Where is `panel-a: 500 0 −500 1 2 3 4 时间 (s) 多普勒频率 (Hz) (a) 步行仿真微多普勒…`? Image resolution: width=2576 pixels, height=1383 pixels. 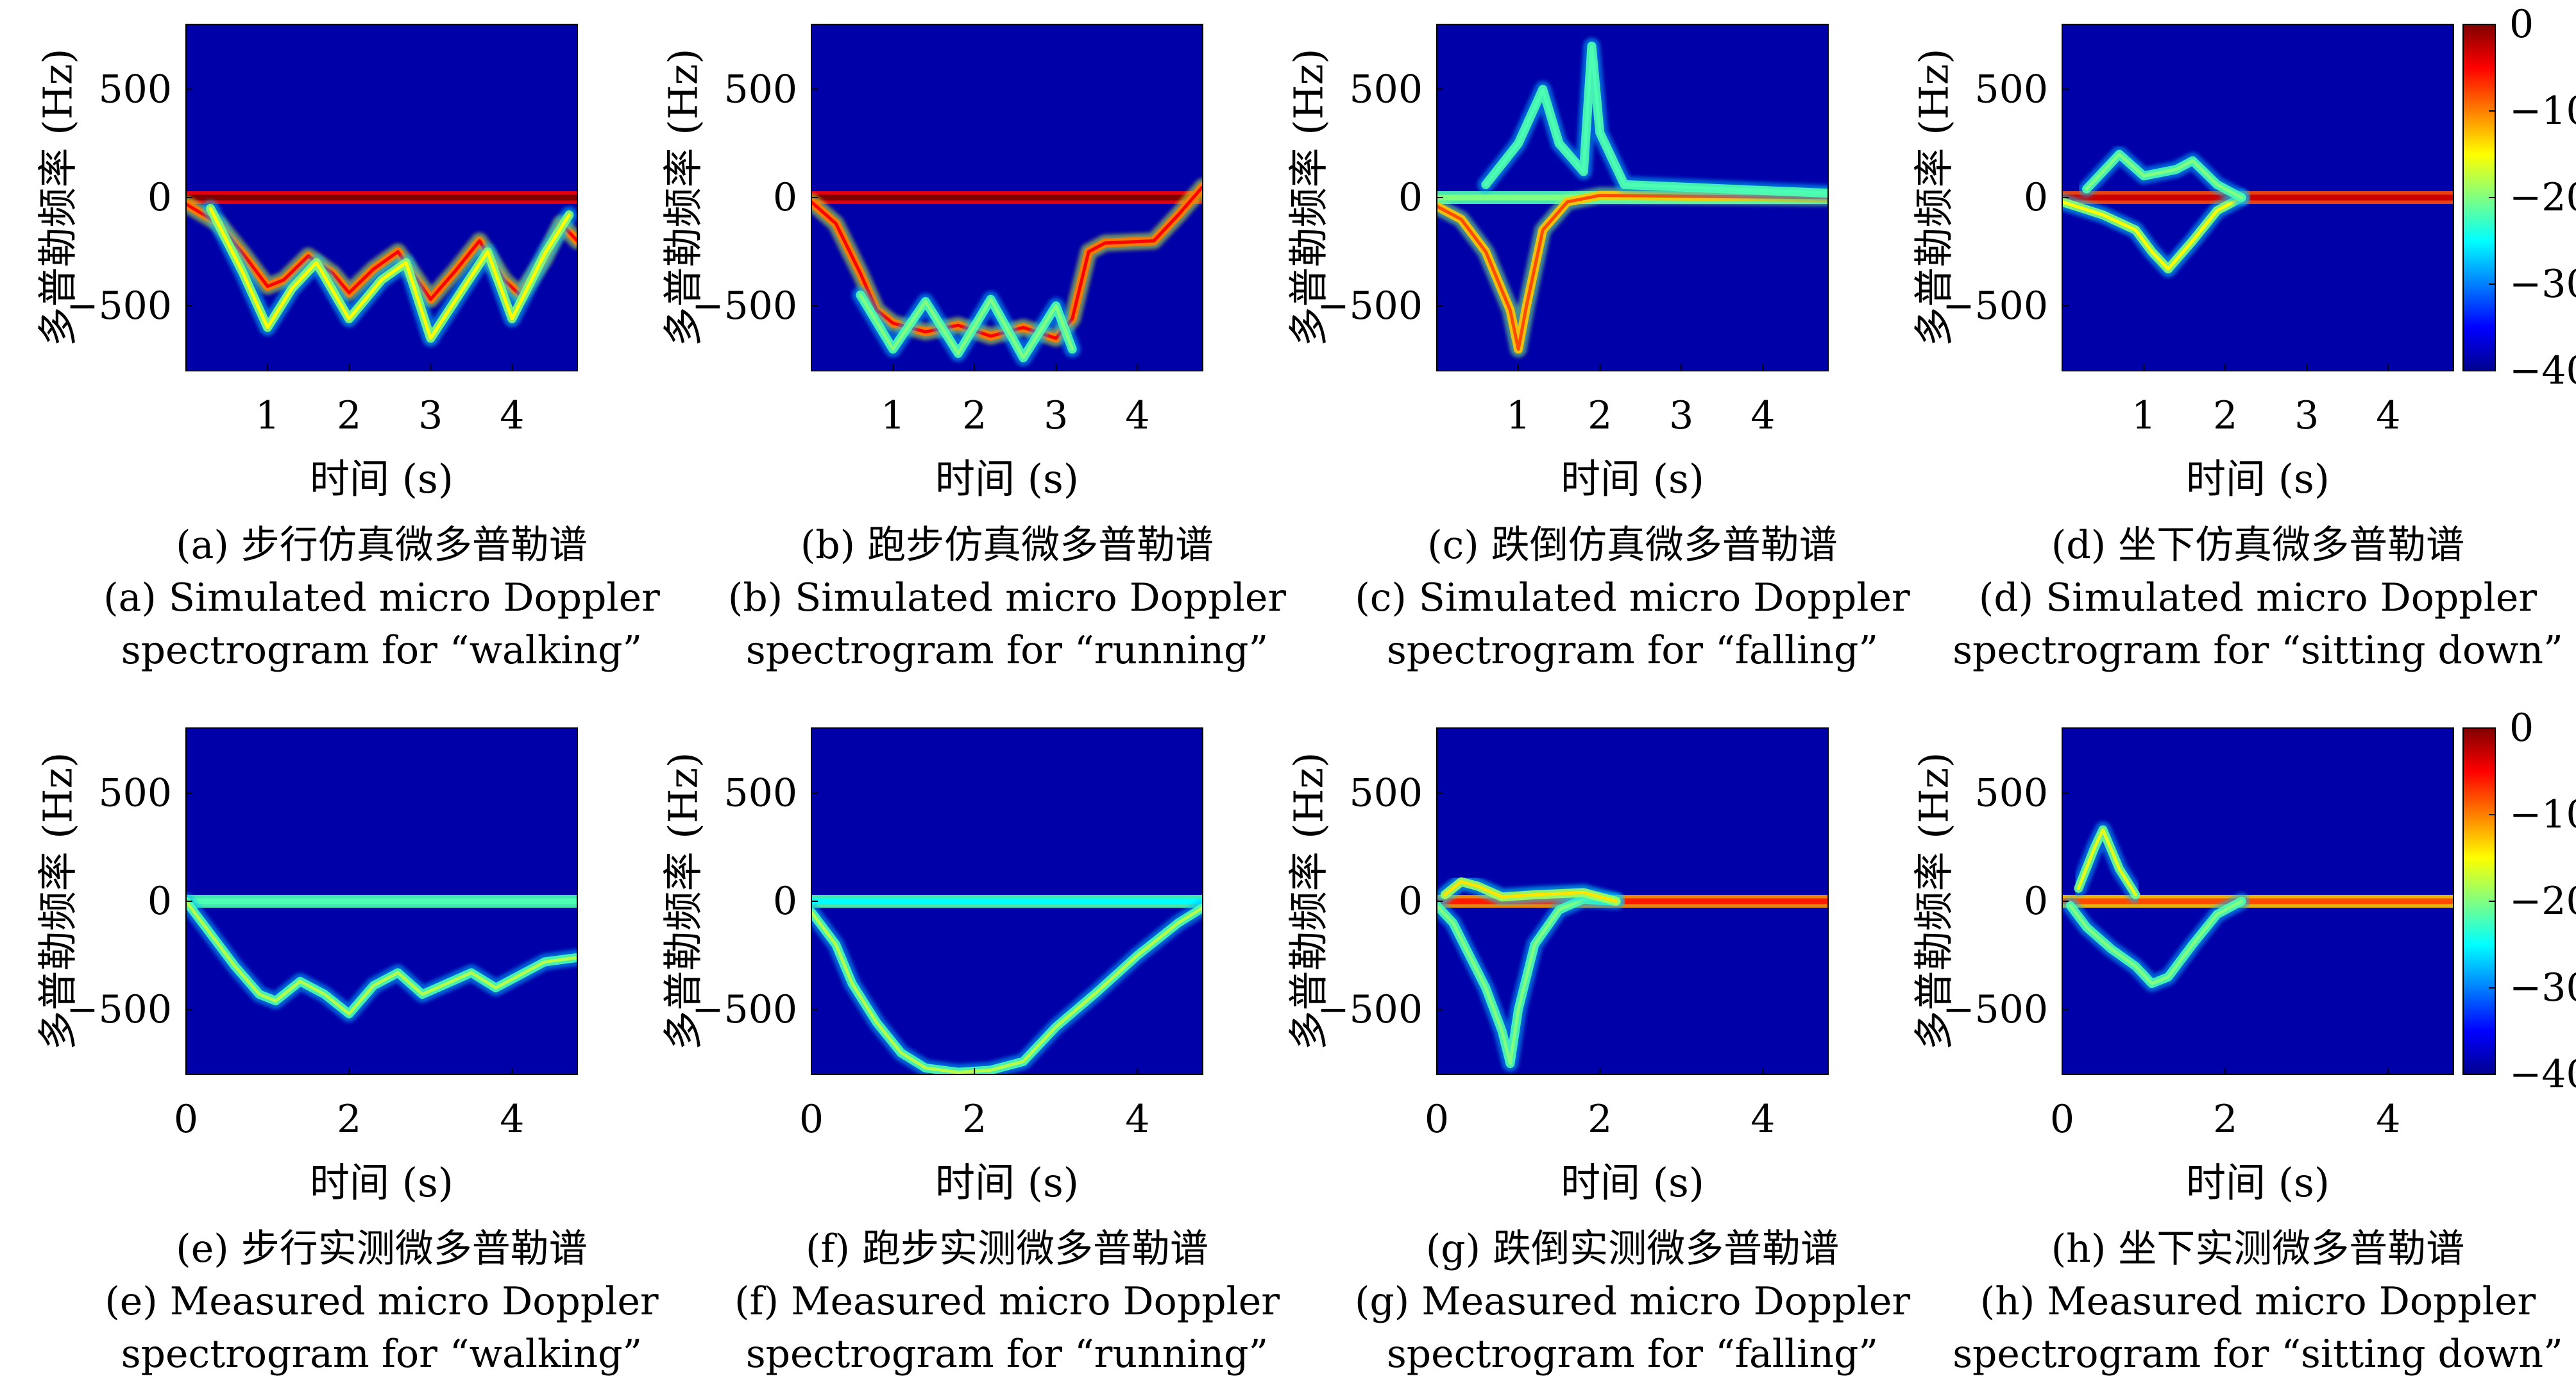 panel-a: 500 0 −500 1 2 3 4 时间 (s) 多普勒频率 (Hz) (a) 步行仿真微多普勒… is located at coordinates (347, 348).